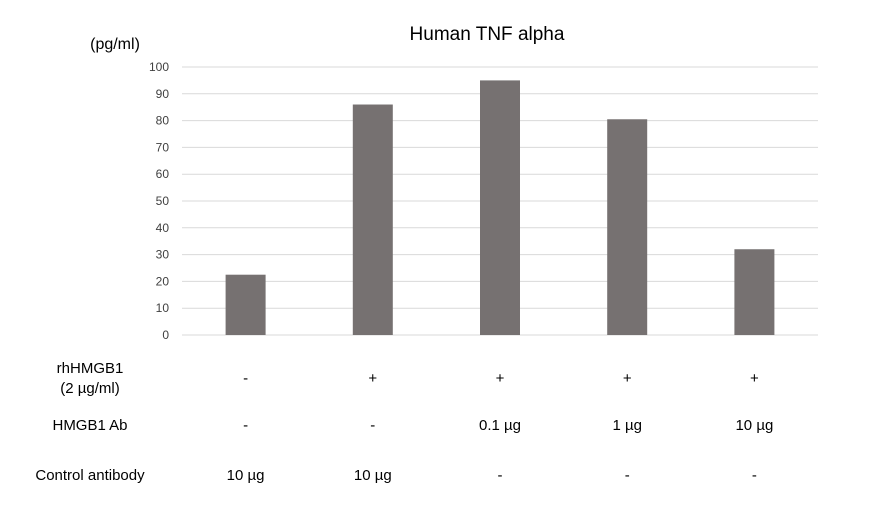 The image size is (869, 514). What do you see at coordinates (89, 425) in the screenshot?
I see `row-label: HMGB1 Ab` at bounding box center [89, 425].